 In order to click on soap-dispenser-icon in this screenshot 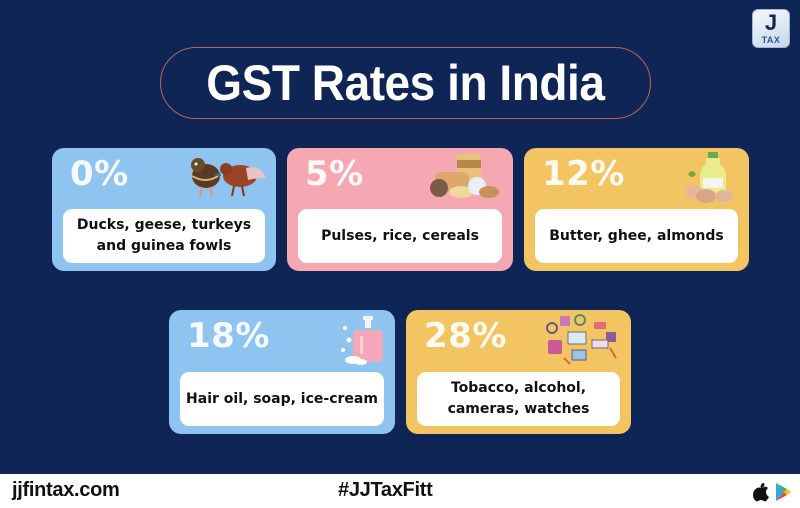, I will do `click(362, 340)`.